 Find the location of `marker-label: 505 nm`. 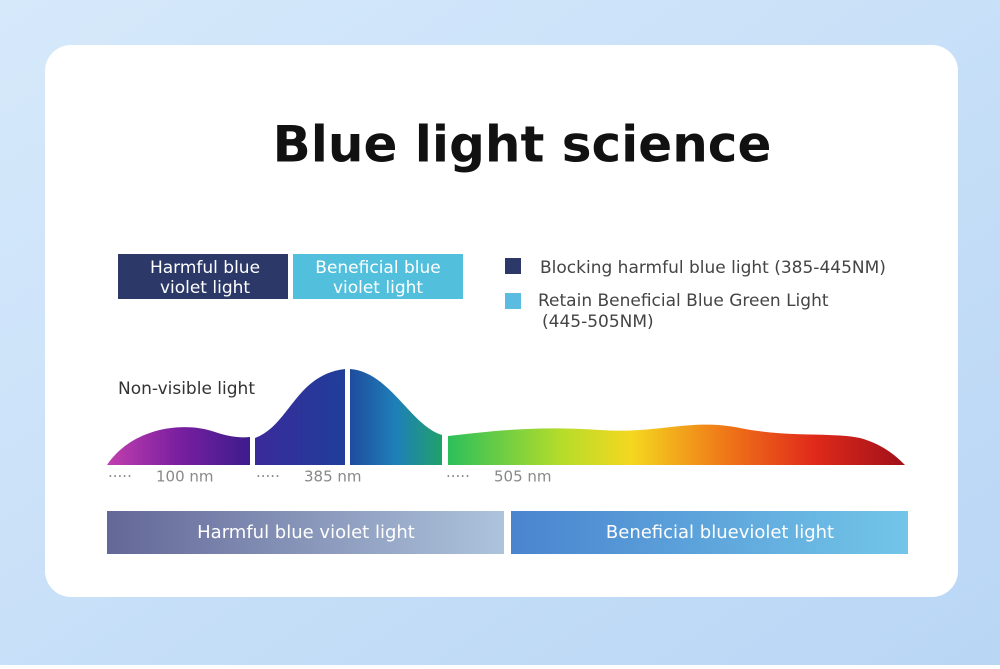

marker-label: 505 nm is located at coordinates (523, 477).